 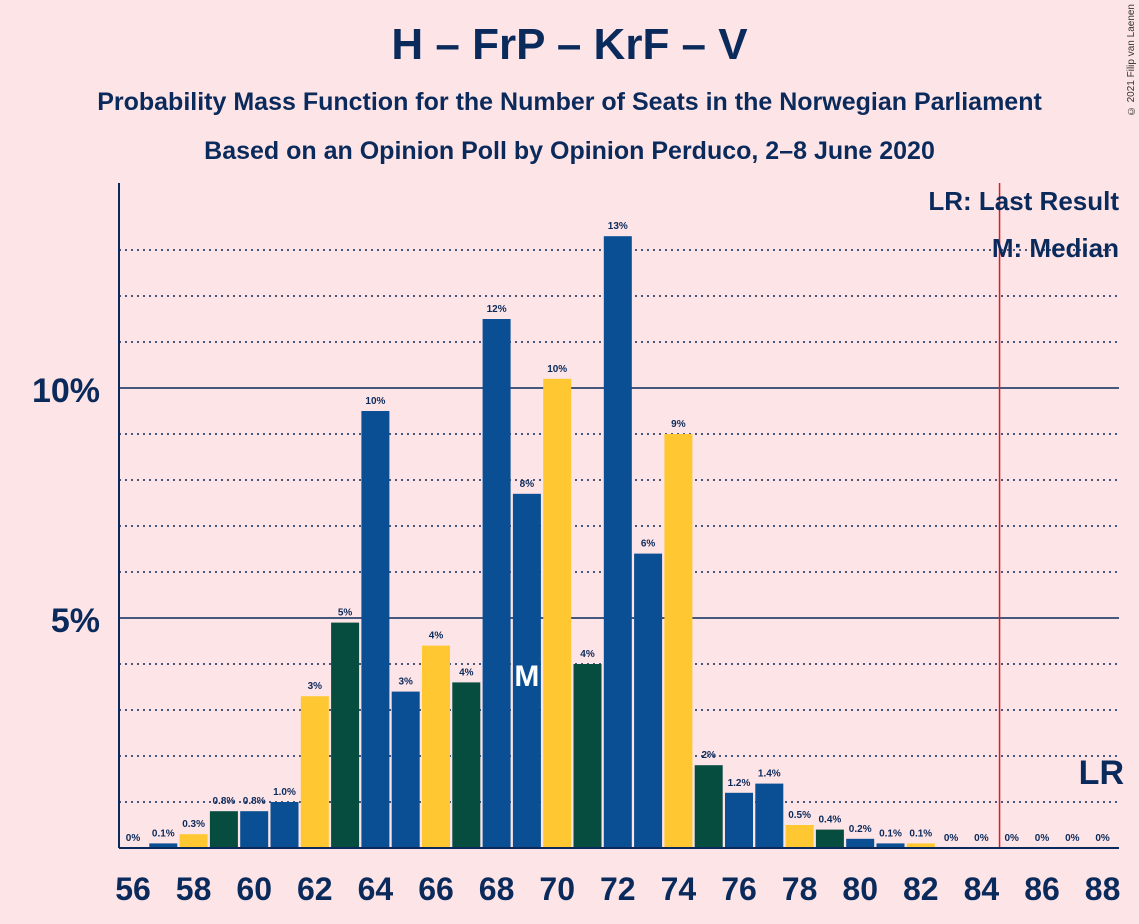 What do you see at coordinates (982, 889) in the screenshot?
I see `x-tick-label: 84` at bounding box center [982, 889].